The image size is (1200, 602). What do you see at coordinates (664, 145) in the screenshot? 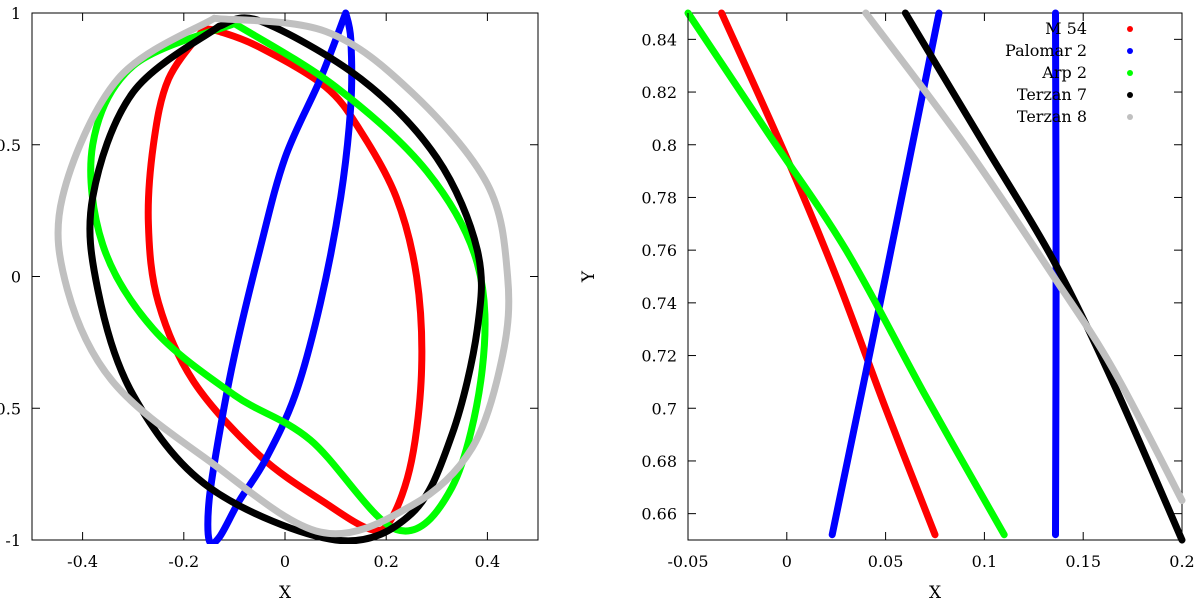
I see `y-tick-label: 0.8` at bounding box center [664, 145].